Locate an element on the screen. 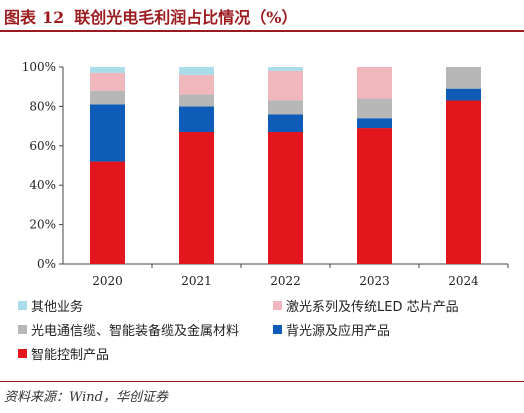 The image size is (524, 413). y-tick-label: 60% is located at coordinates (42, 146).